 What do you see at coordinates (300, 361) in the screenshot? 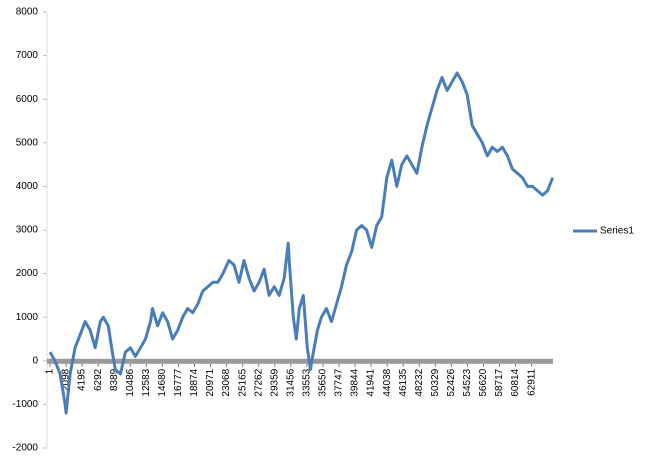
I see `x-axis` at bounding box center [300, 361].